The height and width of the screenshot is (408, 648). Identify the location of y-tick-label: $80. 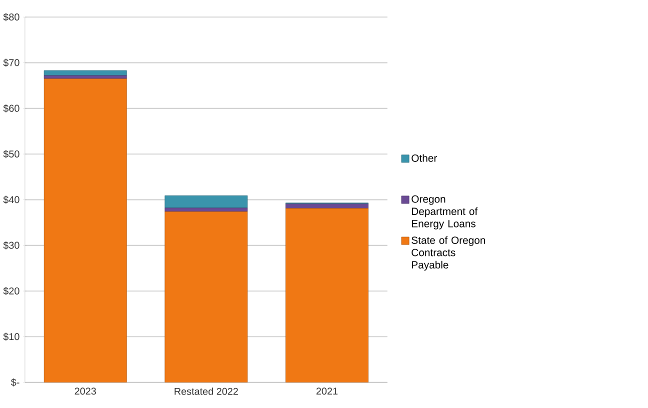
(11, 17).